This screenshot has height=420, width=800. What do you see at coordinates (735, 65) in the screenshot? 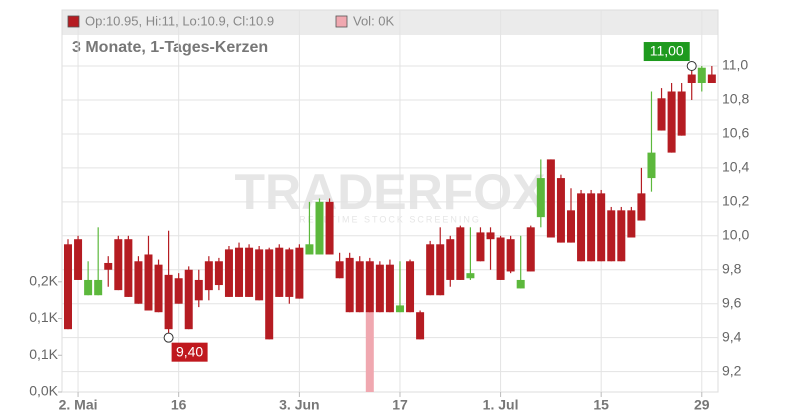
I see `y-tick-label: 11,0` at bounding box center [735, 65].